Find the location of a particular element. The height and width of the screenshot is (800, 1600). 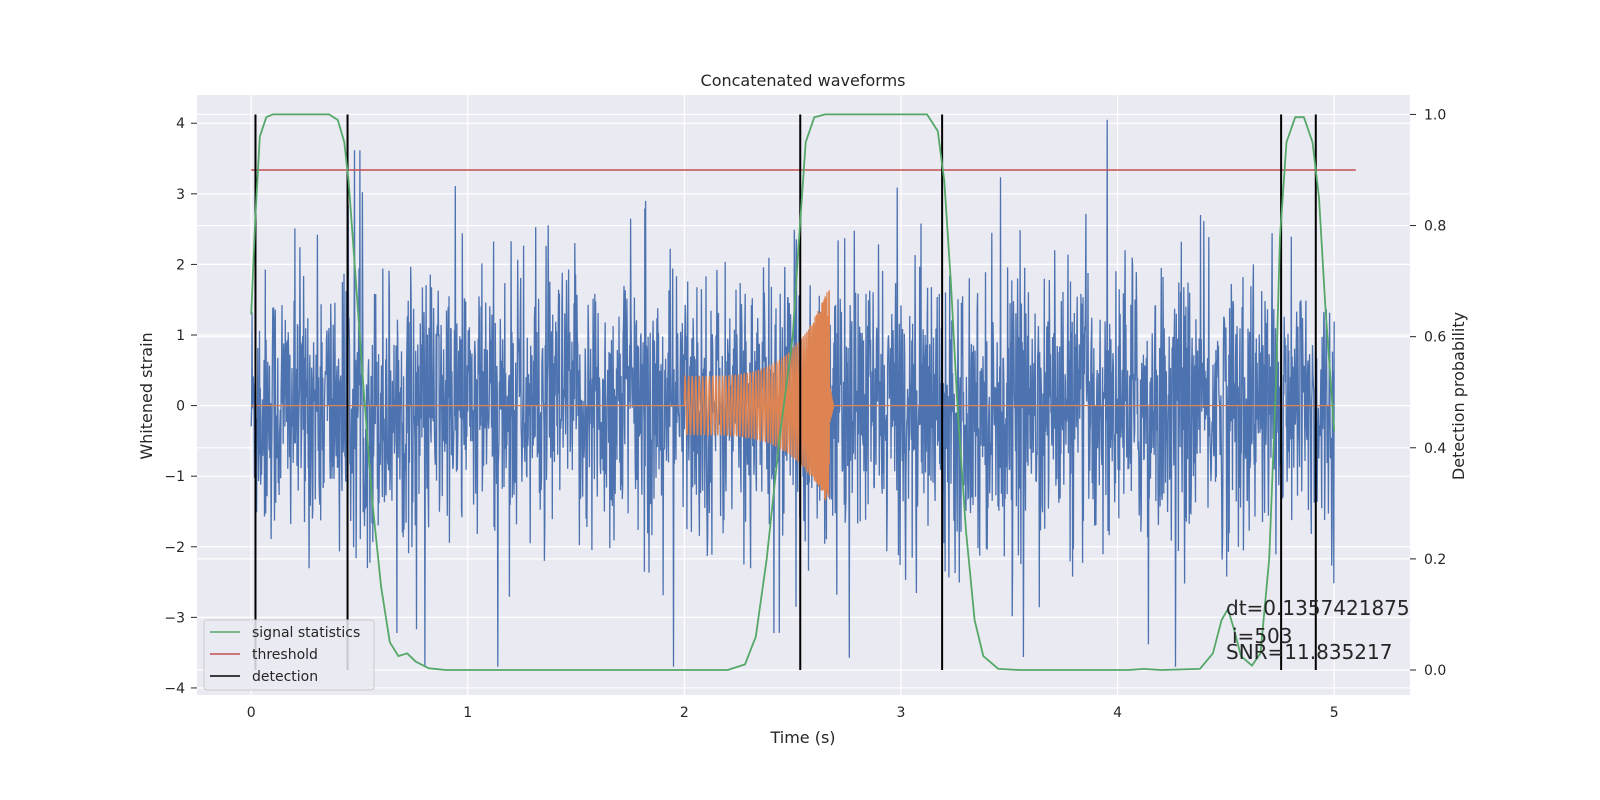

y-tick-label-1: −3 is located at coordinates (174, 618).